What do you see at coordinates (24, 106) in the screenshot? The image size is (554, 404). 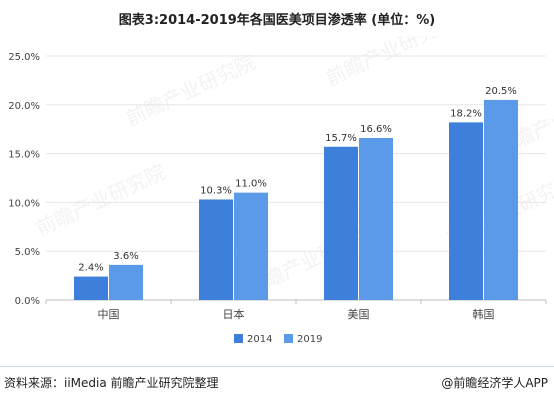 I see `y-tick-label: 20.0%` at bounding box center [24, 106].